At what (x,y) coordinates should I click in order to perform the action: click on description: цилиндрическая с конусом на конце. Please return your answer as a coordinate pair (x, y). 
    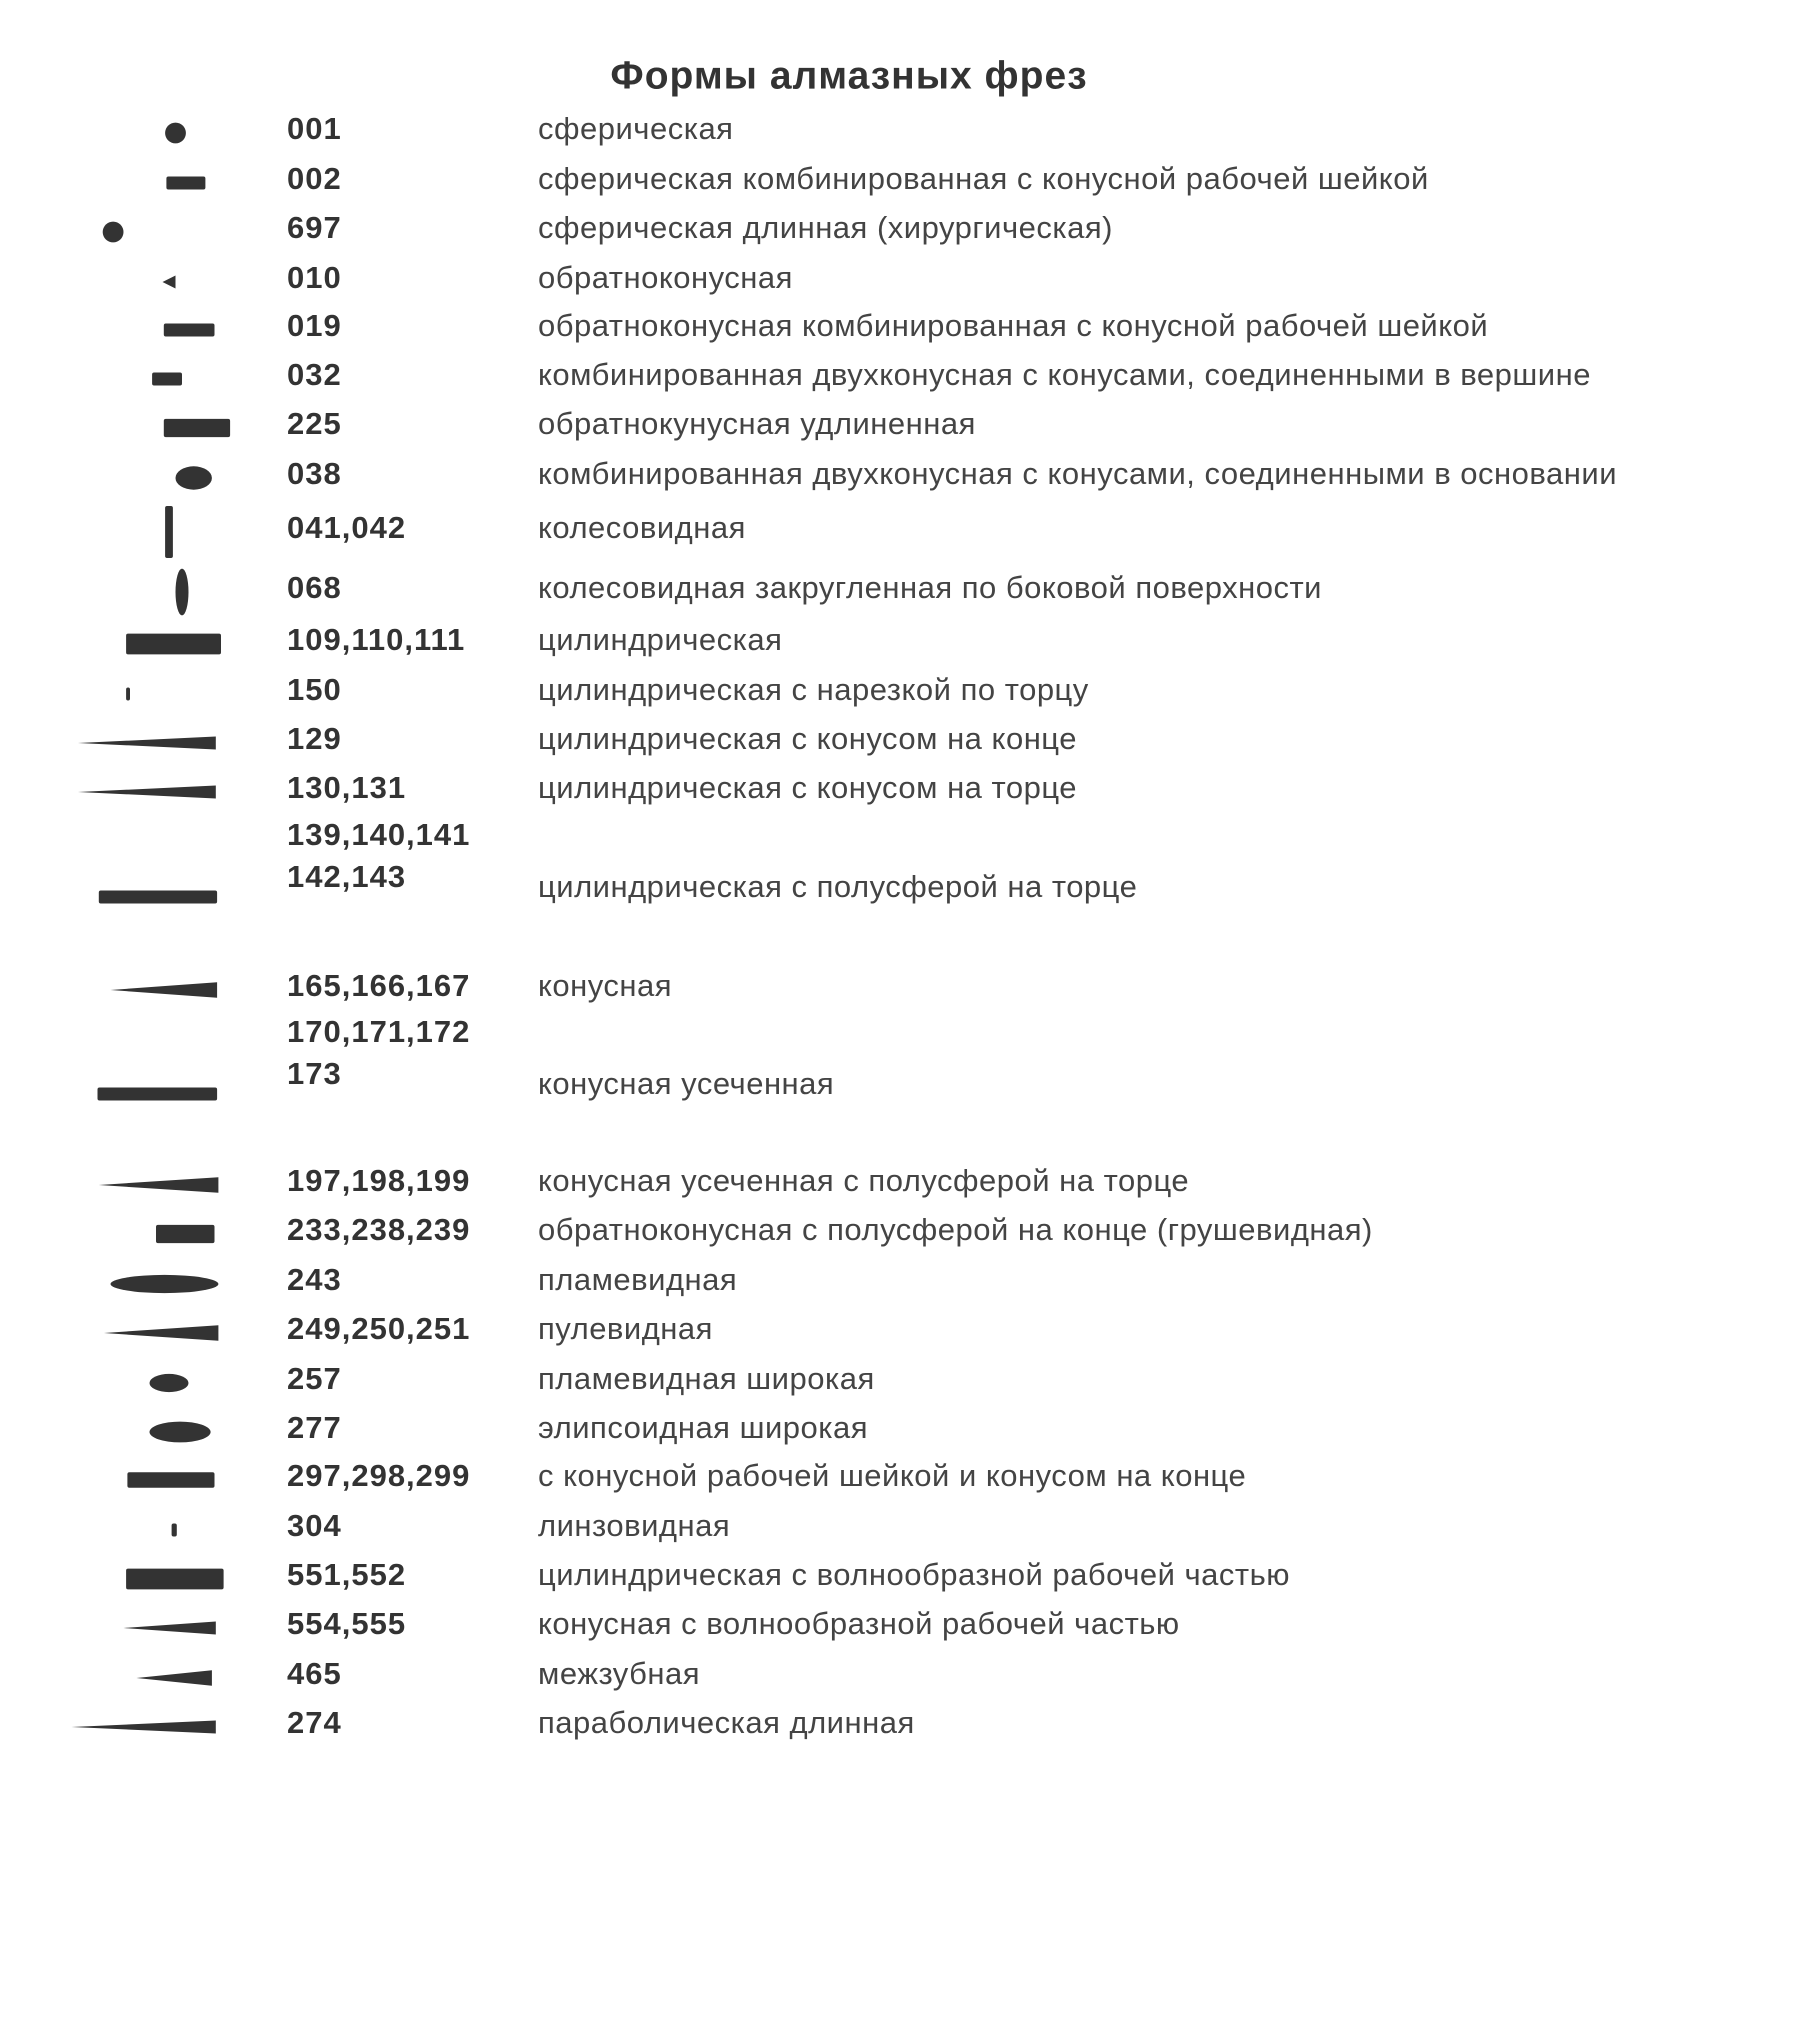
    Looking at the image, I should click on (807, 738).